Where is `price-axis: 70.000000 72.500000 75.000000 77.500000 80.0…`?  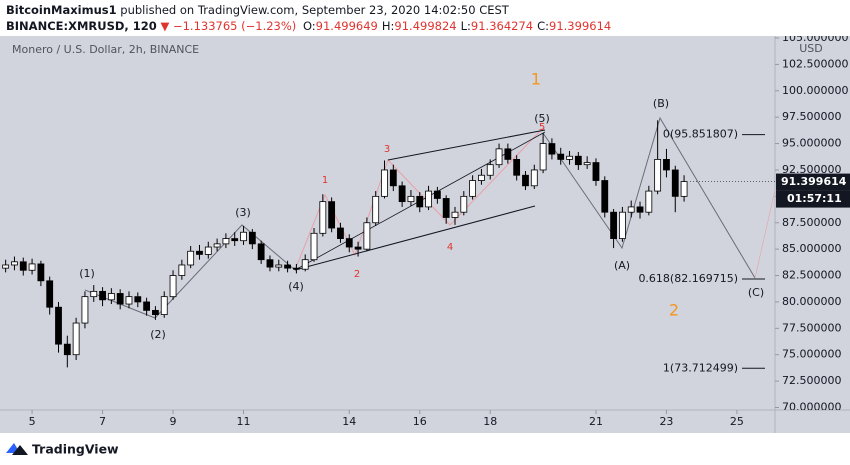
price-axis: 70.000000 72.500000 75.000000 77.500000 80.0… is located at coordinates (811, 225).